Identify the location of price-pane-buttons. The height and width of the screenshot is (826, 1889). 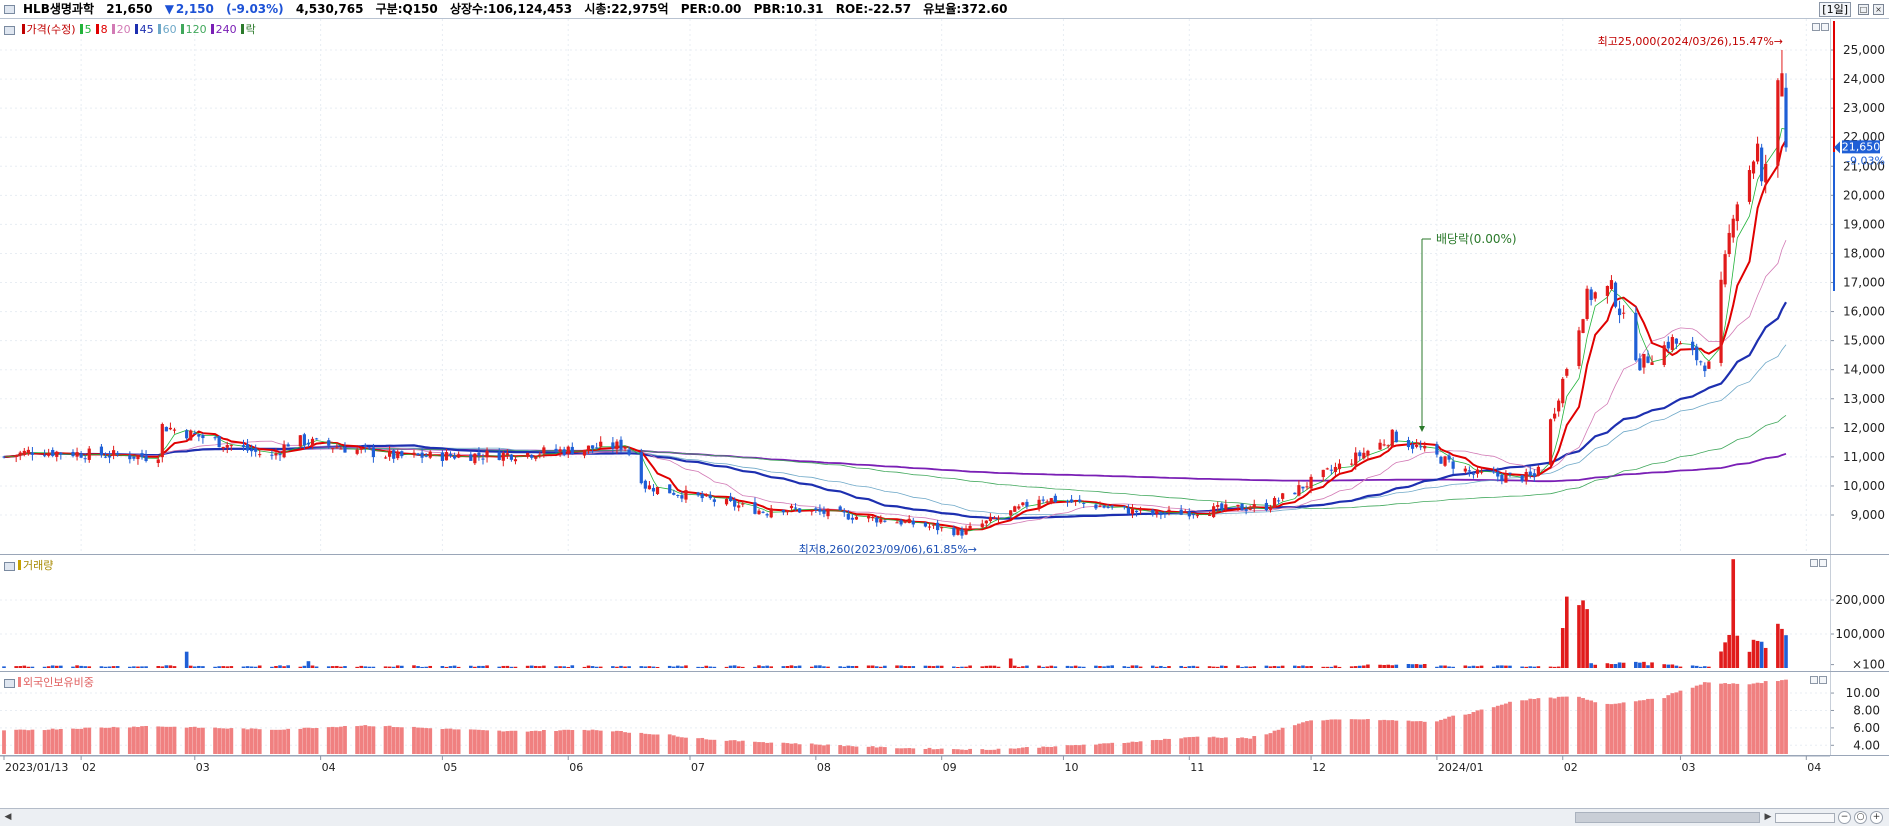
(1820, 27).